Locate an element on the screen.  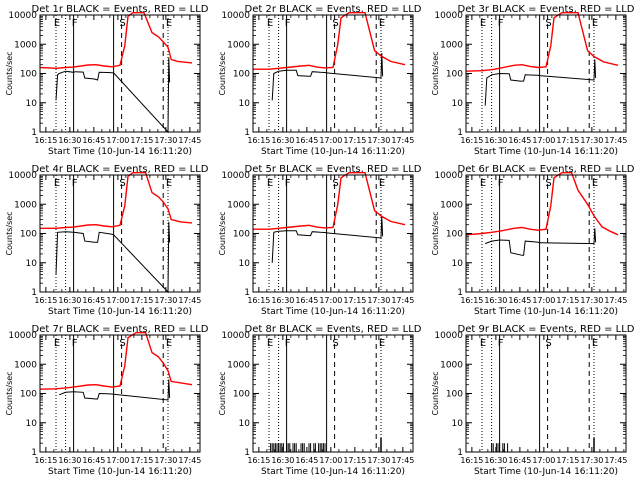
panel-title: Det 3r BLACK = Events, RED = LLD is located at coordinates (546, 9).